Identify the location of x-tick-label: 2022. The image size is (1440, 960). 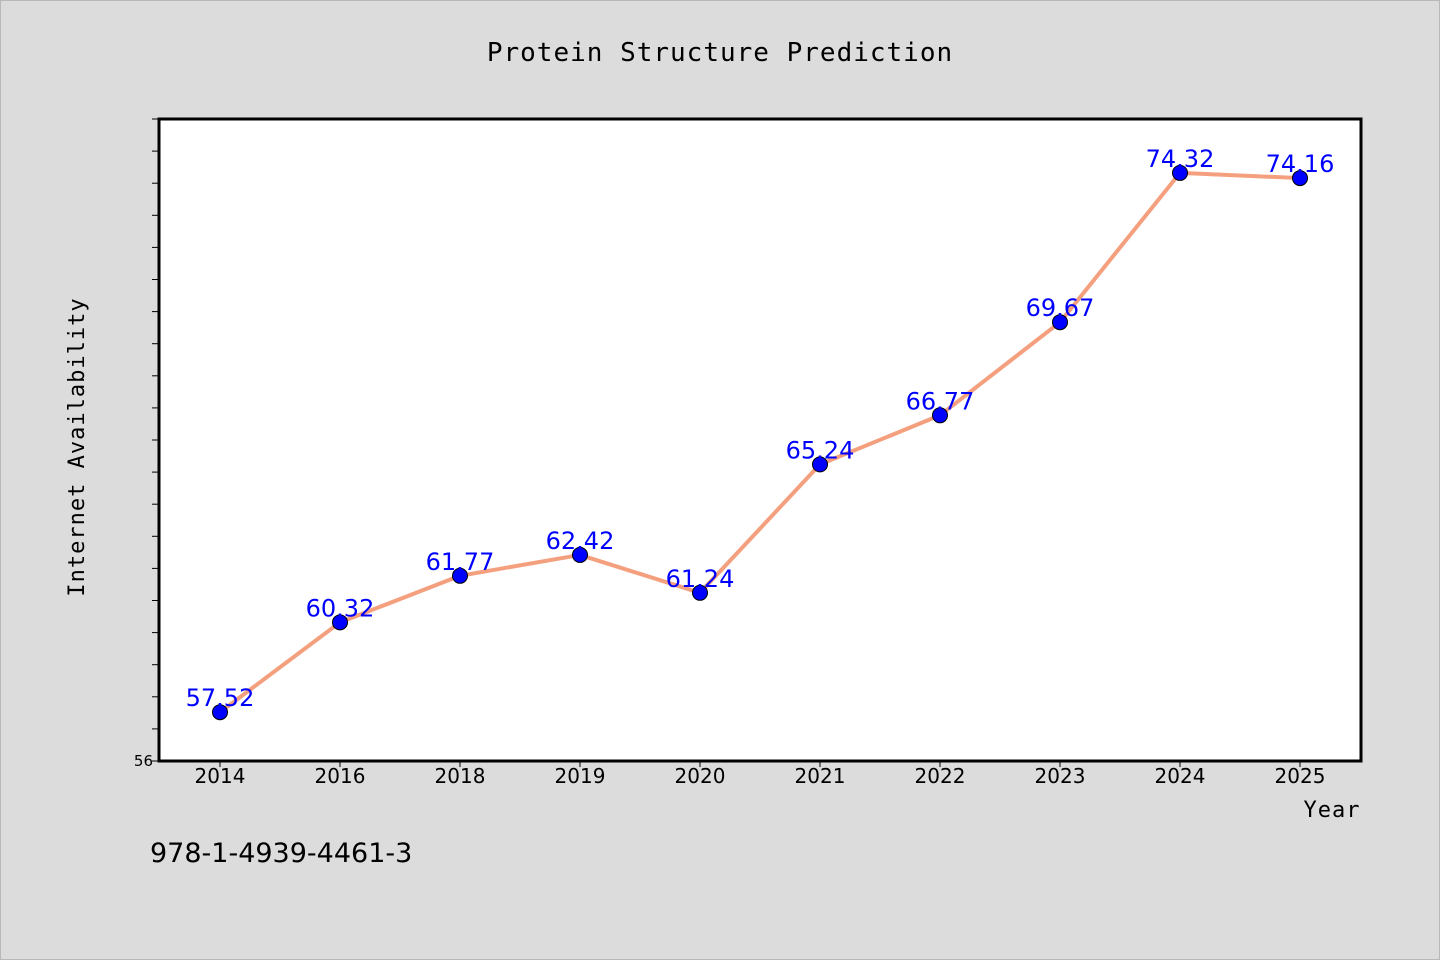
(940, 776).